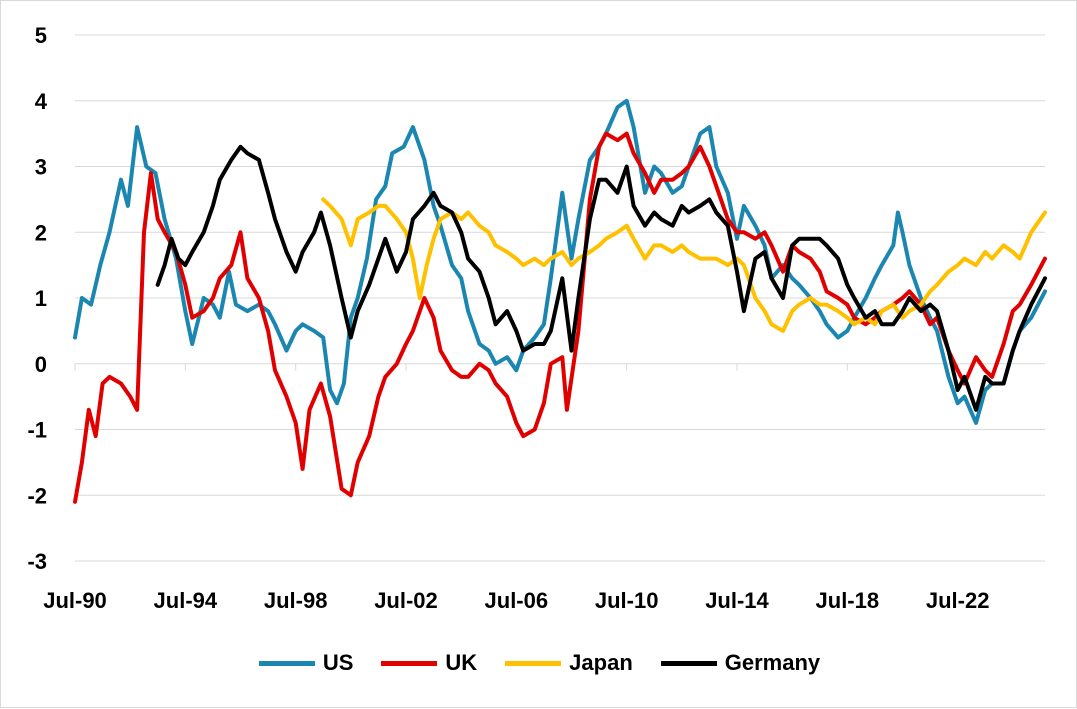  Describe the element at coordinates (37, 430) in the screenshot. I see `y-tick-label: -1` at that location.